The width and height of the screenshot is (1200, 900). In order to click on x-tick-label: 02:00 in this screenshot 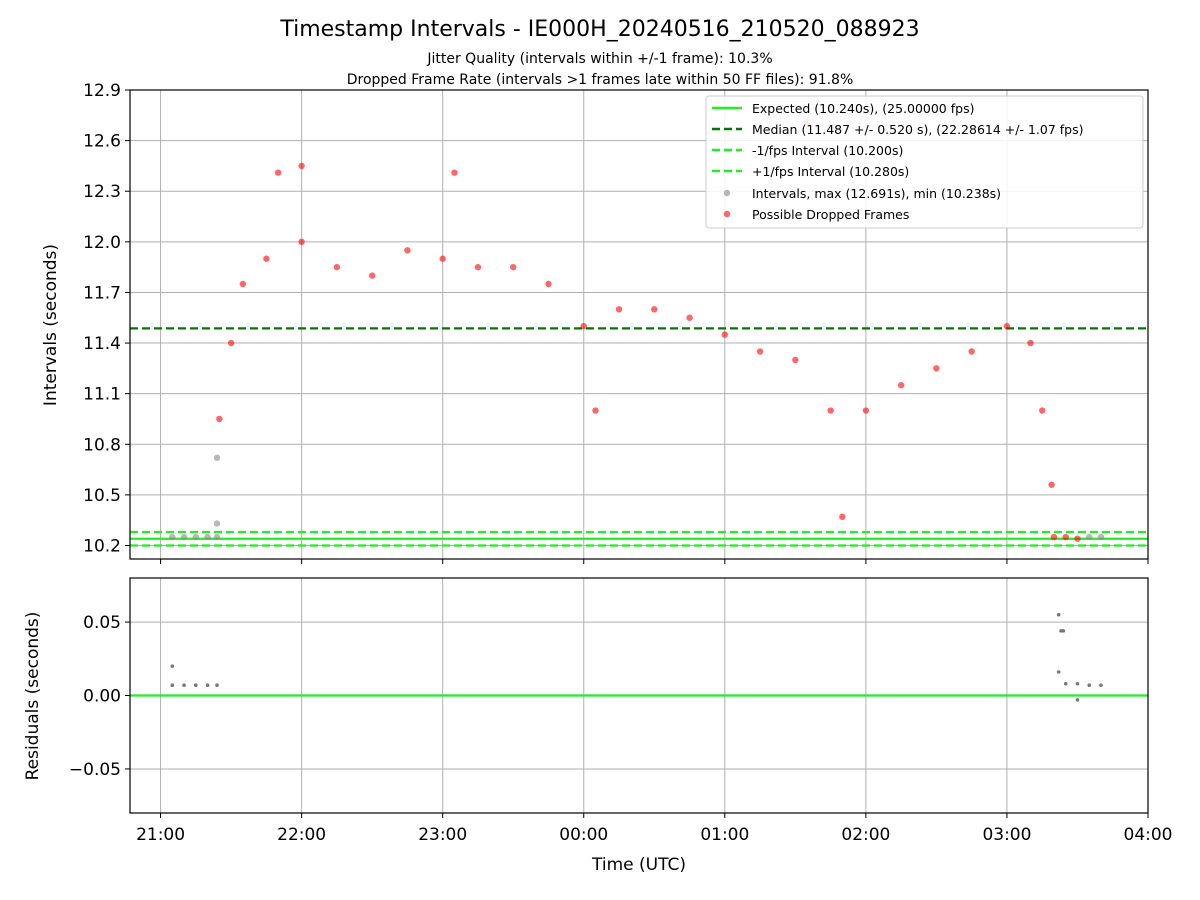, I will do `click(865, 835)`.